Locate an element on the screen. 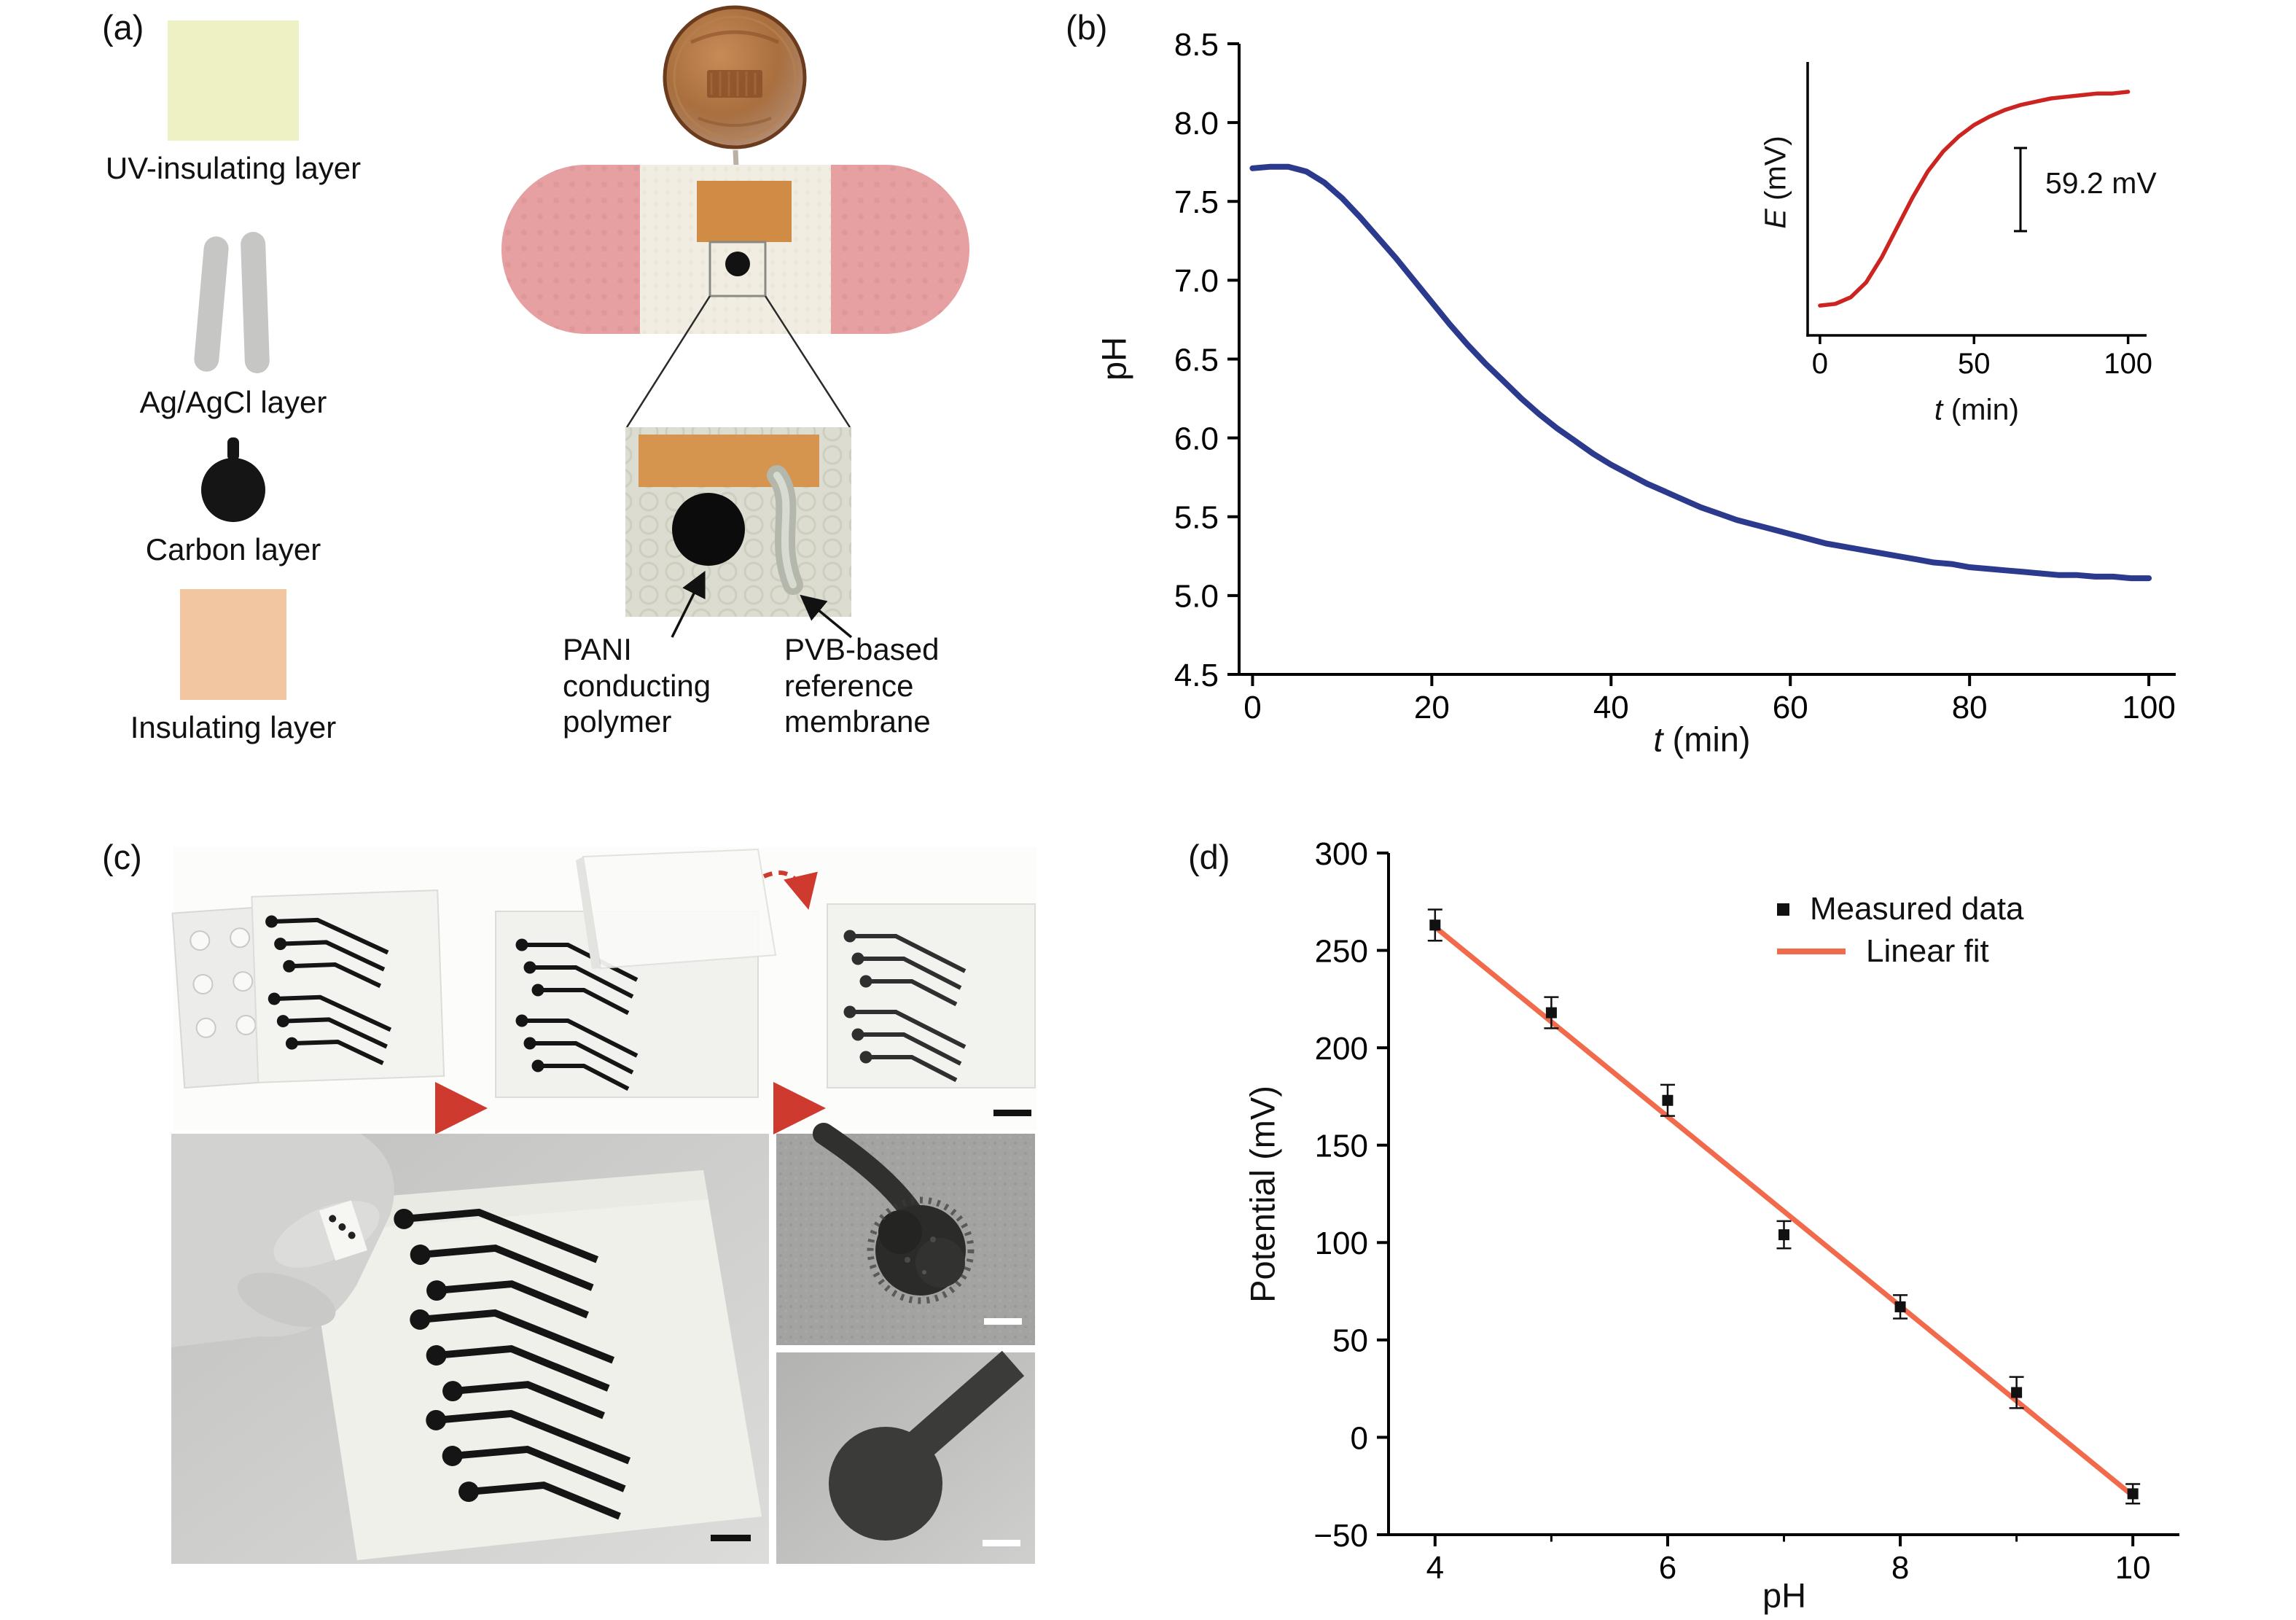 The height and width of the screenshot is (1620, 2296). y-tick-label: 4.5 is located at coordinates (1196, 675).